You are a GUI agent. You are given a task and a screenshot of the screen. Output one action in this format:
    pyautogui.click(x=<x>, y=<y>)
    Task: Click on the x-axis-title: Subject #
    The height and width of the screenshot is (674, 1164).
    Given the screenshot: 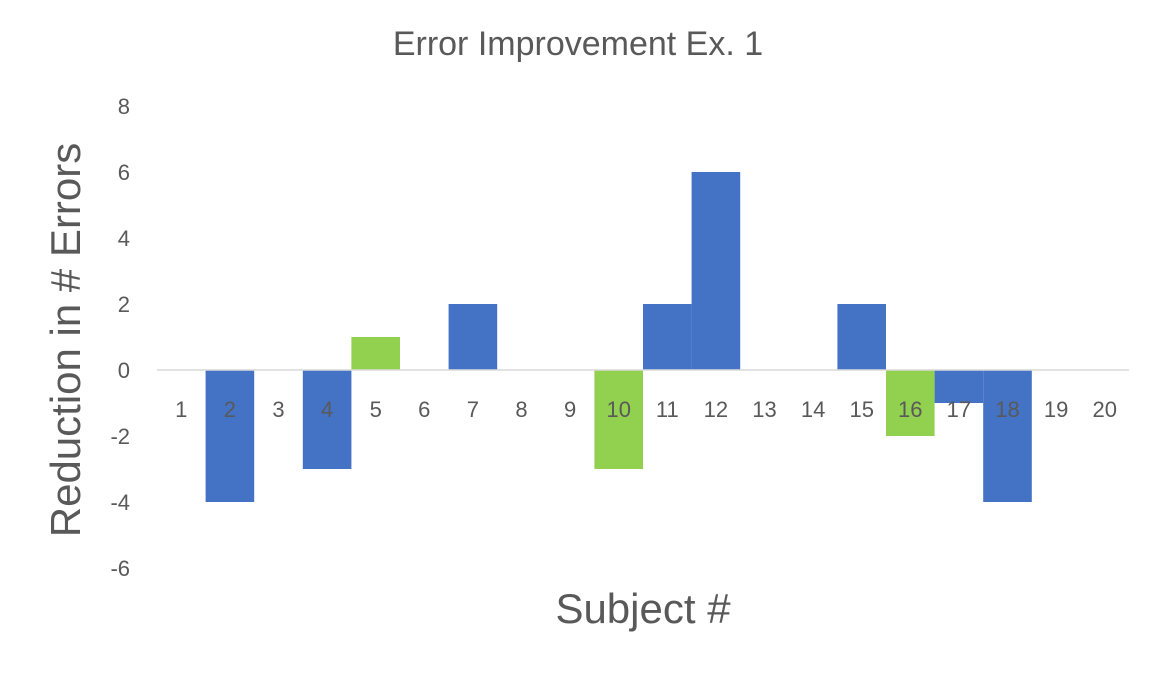 What is the action you would take?
    pyautogui.click(x=643, y=608)
    